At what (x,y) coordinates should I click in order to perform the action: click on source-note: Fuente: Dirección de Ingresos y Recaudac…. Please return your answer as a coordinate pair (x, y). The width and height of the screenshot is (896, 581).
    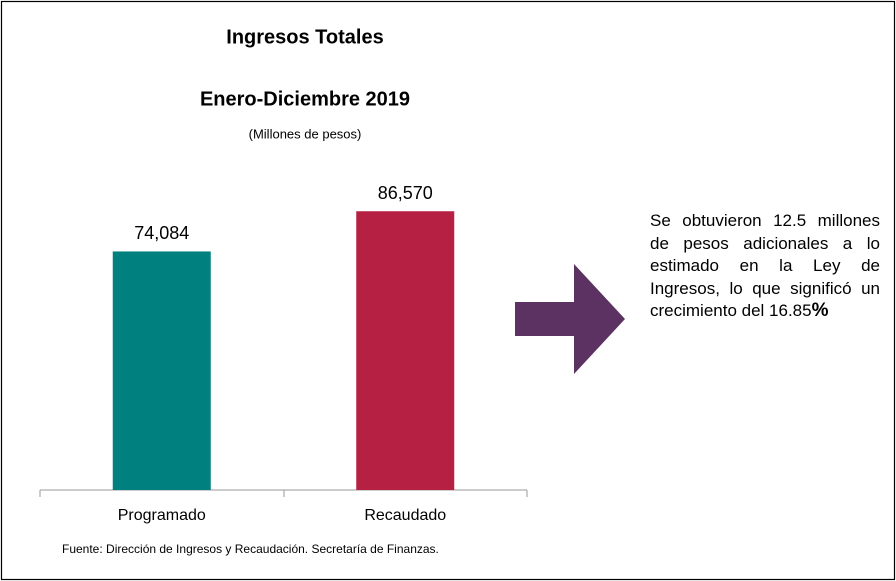
    Looking at the image, I should click on (250, 549).